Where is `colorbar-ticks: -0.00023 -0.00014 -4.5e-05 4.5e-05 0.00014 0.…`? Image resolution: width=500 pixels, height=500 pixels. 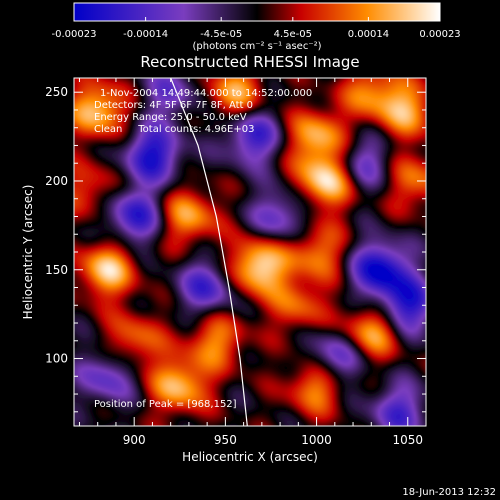 colorbar-ticks: -0.00023 -0.00014 -4.5e-05 4.5e-05 0.00014 0.… is located at coordinates (256, 28).